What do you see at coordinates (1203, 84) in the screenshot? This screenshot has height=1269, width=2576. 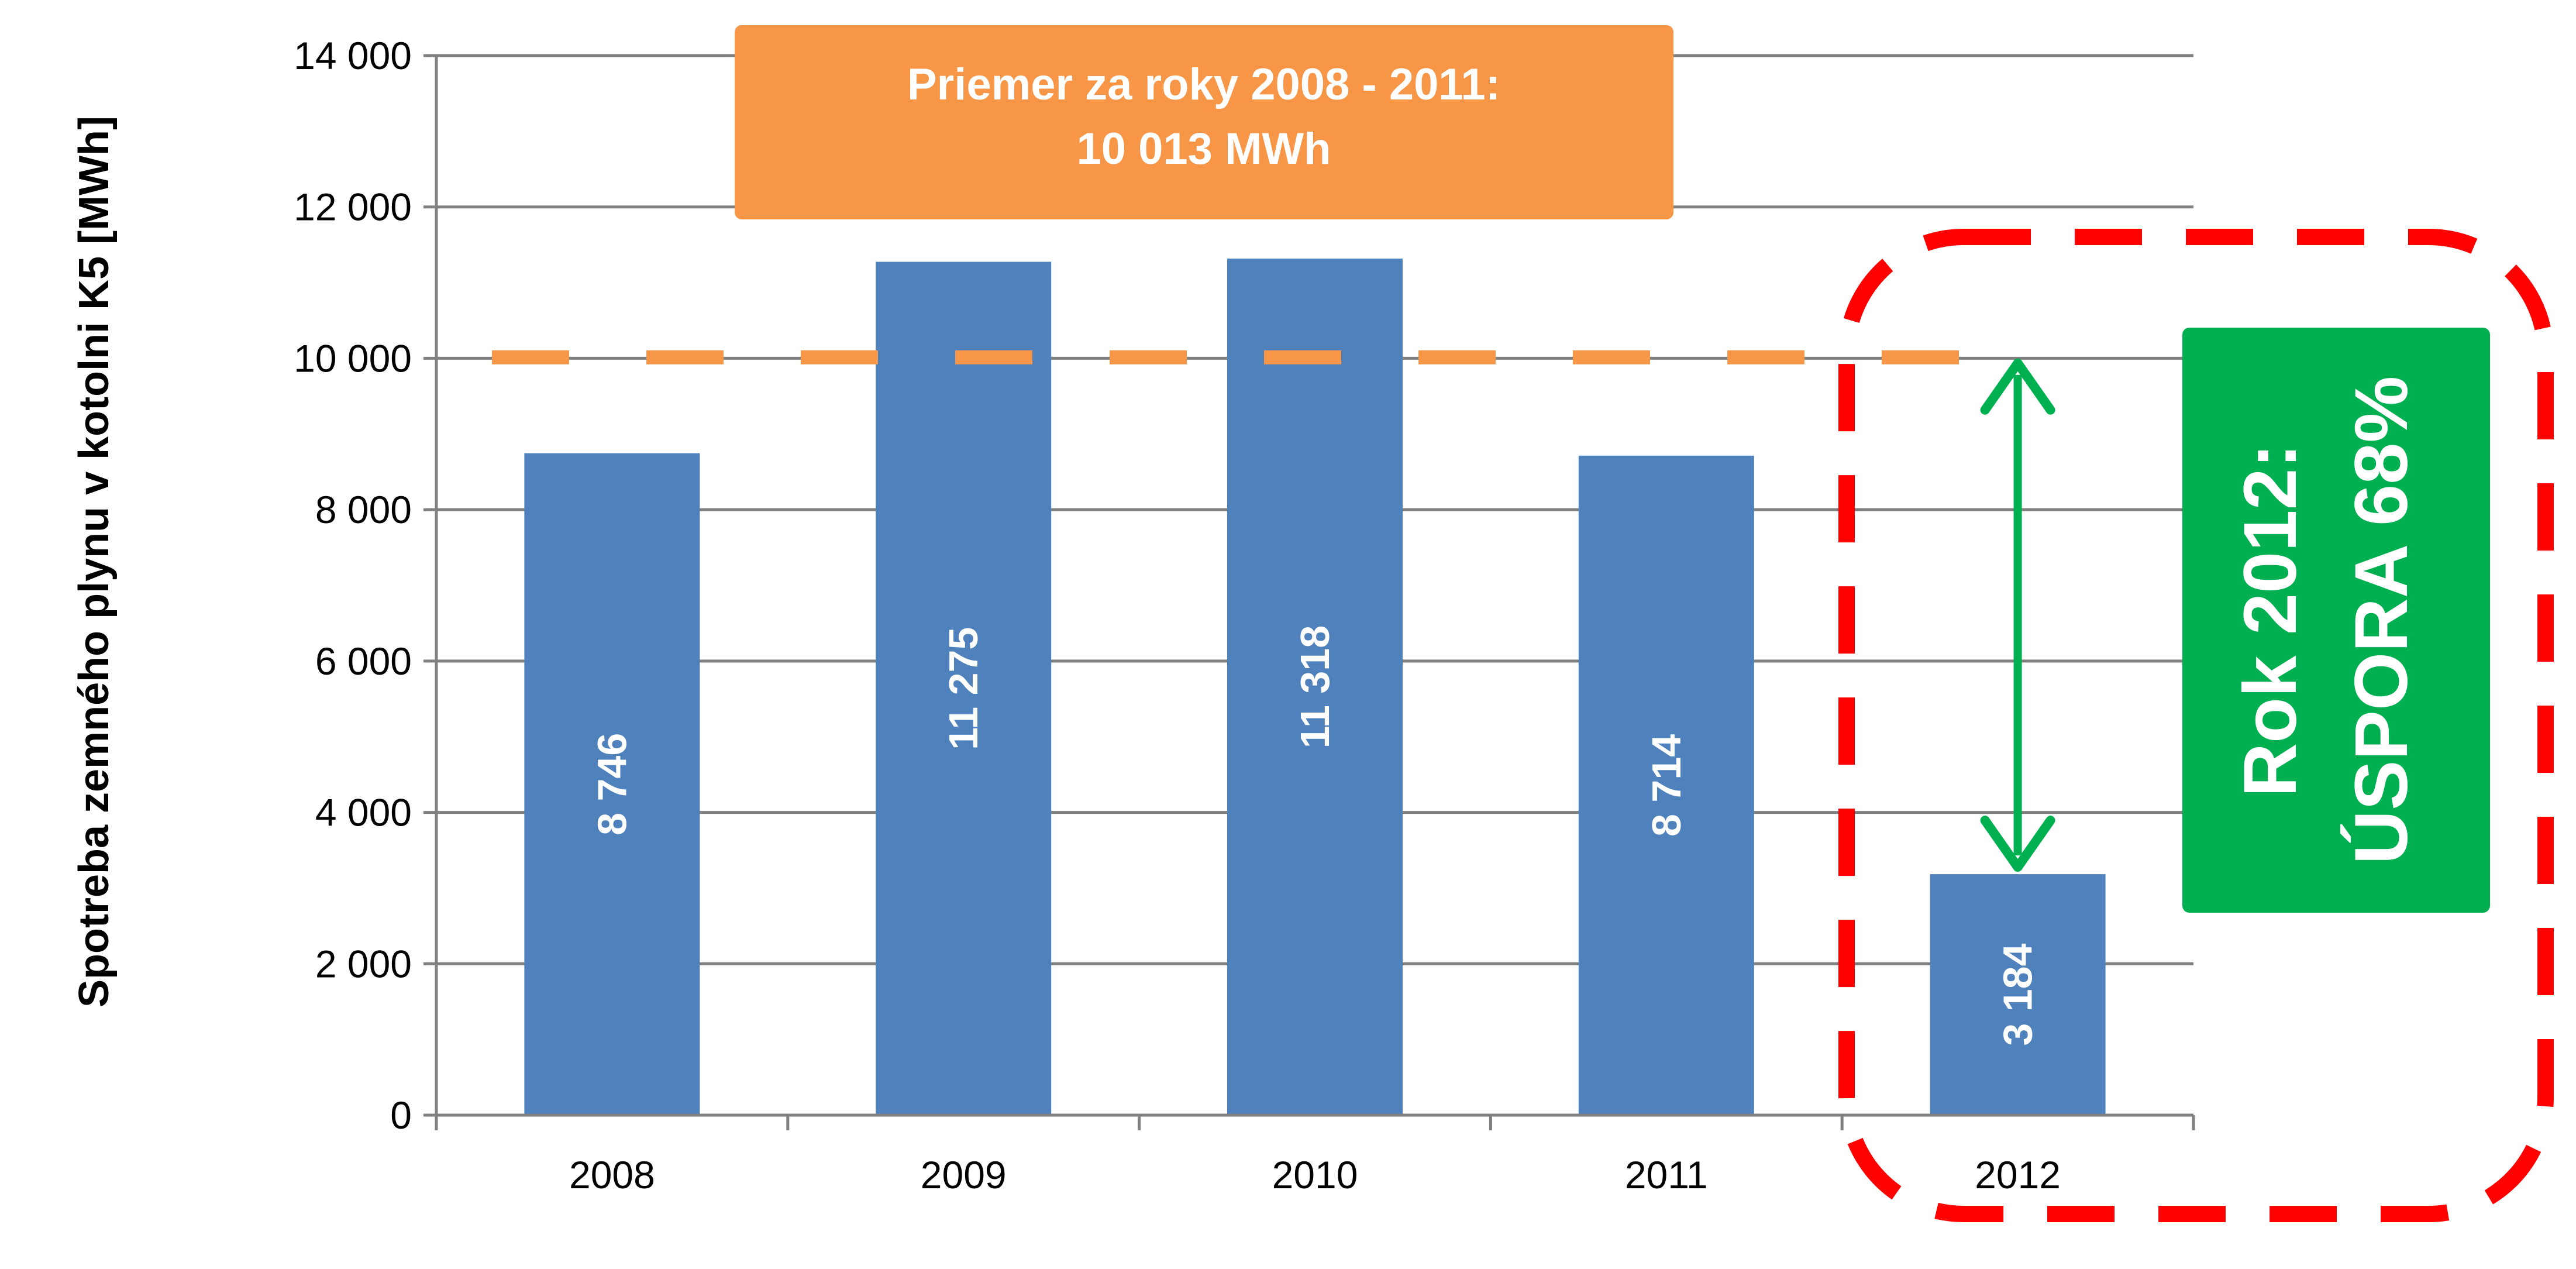 I see `average-label-line1: Priemer za roky 2008 - 2011:` at bounding box center [1203, 84].